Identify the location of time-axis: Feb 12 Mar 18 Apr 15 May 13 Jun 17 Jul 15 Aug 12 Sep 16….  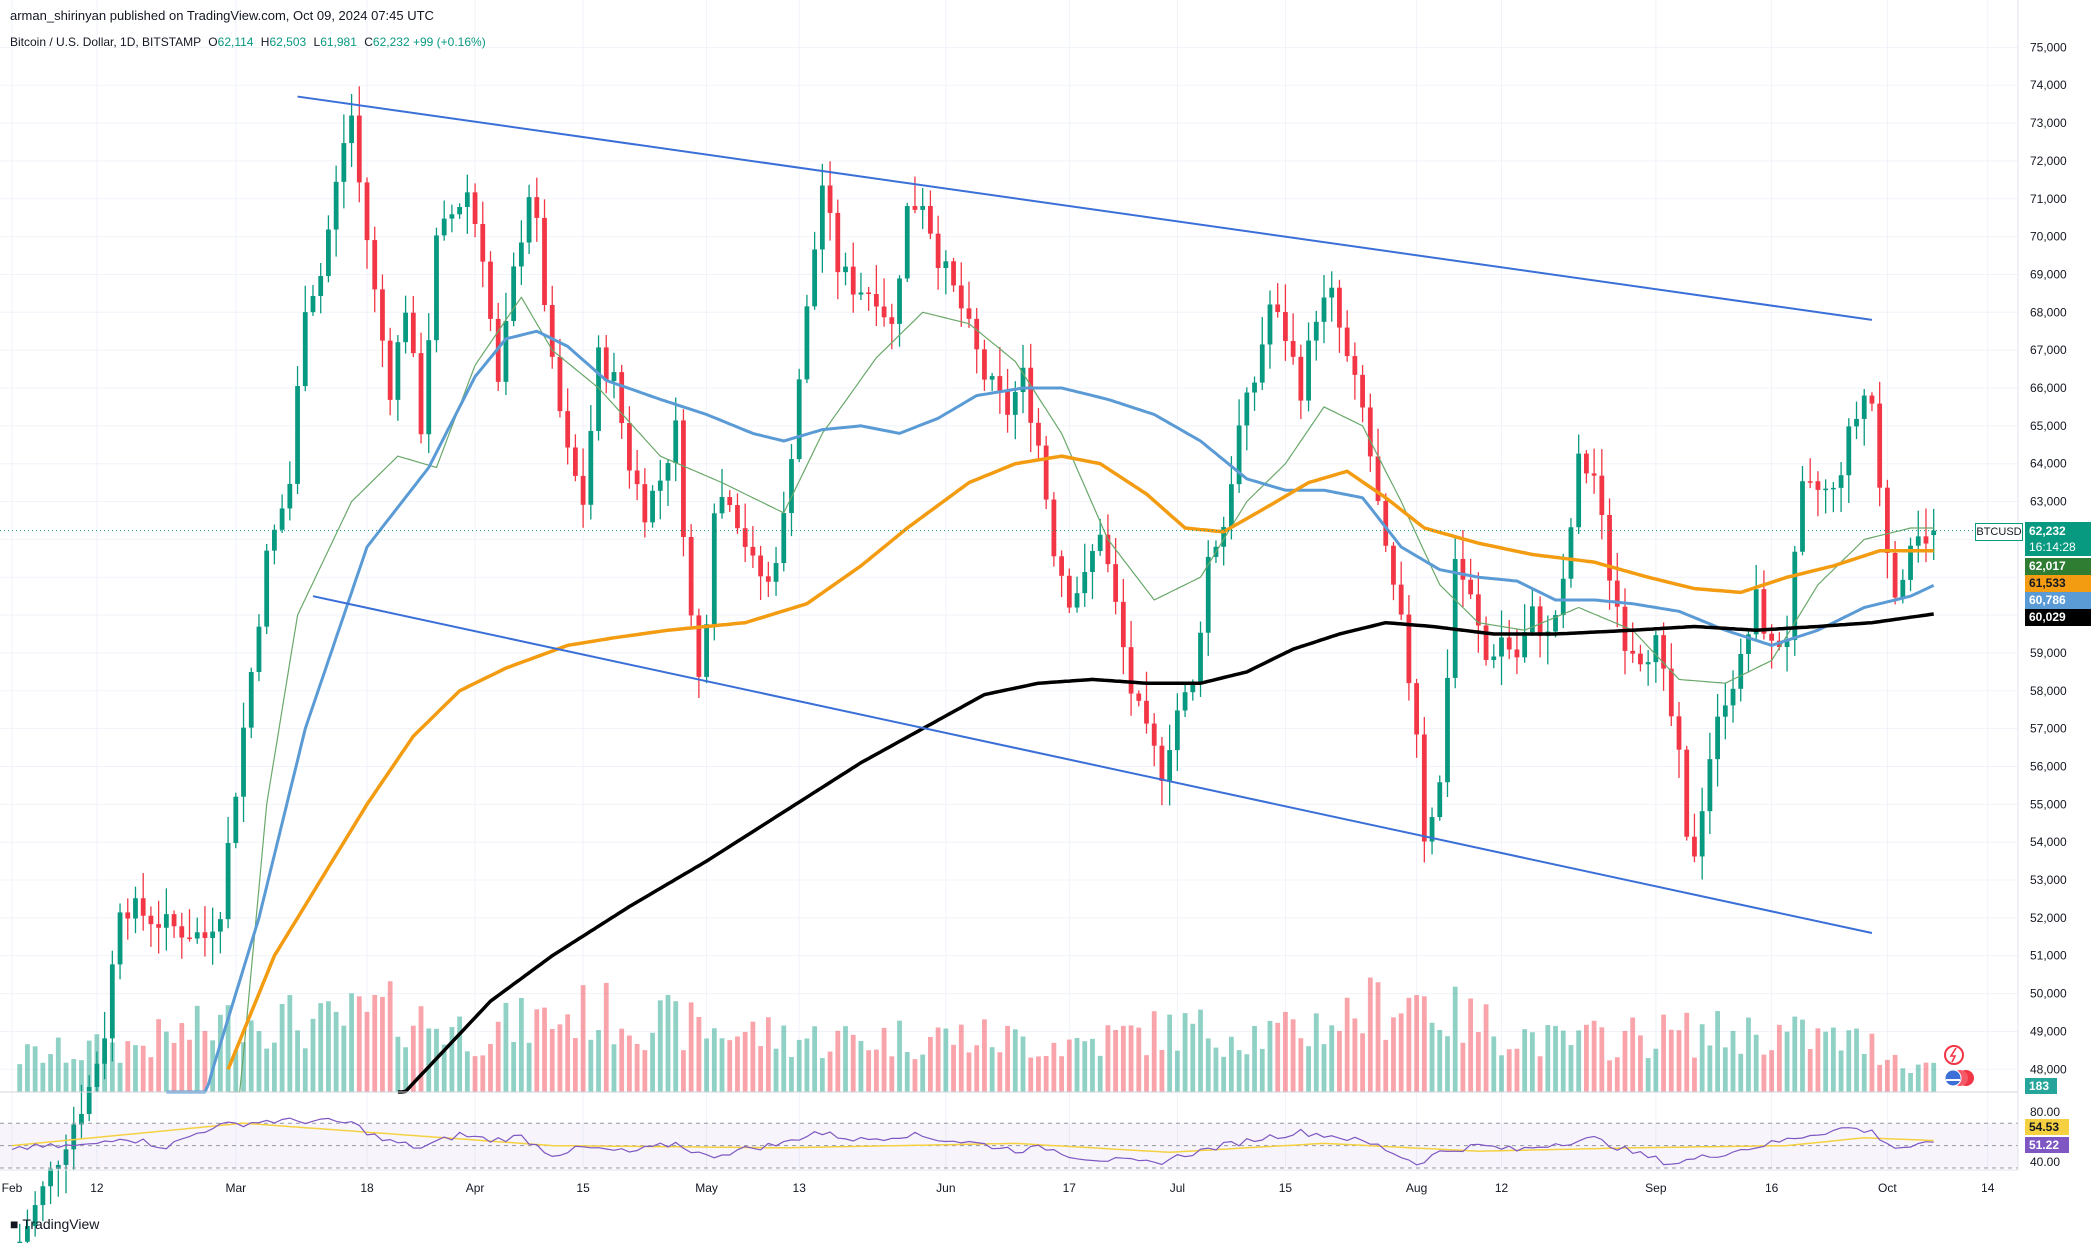
(998, 1188).